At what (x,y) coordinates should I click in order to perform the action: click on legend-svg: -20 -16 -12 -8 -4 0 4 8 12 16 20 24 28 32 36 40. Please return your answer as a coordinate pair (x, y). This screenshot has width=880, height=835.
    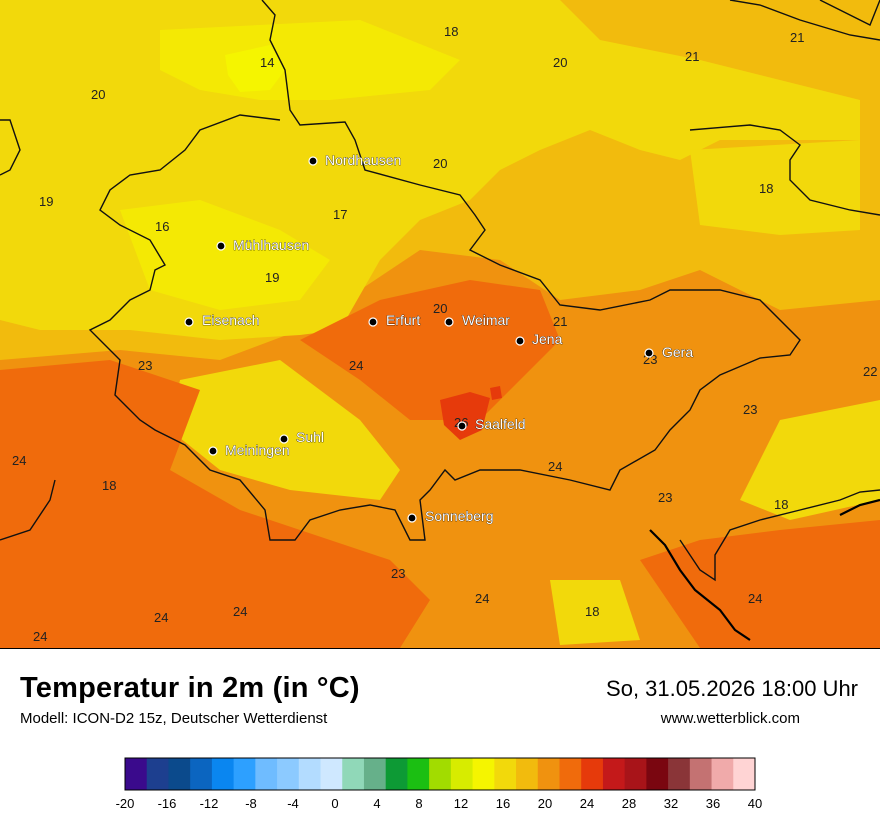
    Looking at the image, I should click on (439, 784).